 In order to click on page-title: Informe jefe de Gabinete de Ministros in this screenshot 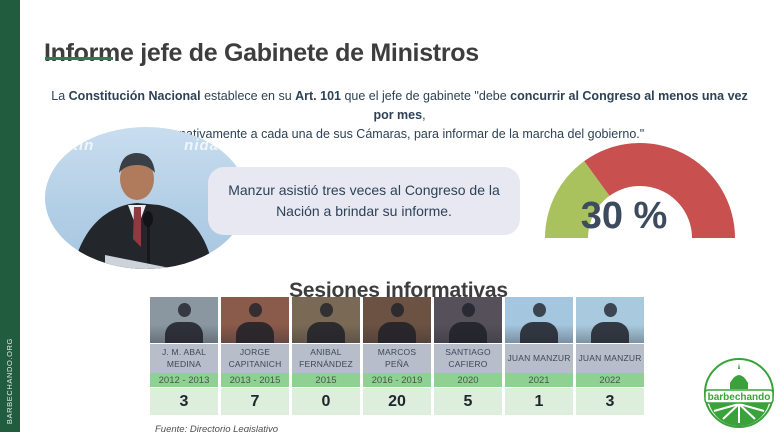, I will do `click(261, 52)`.